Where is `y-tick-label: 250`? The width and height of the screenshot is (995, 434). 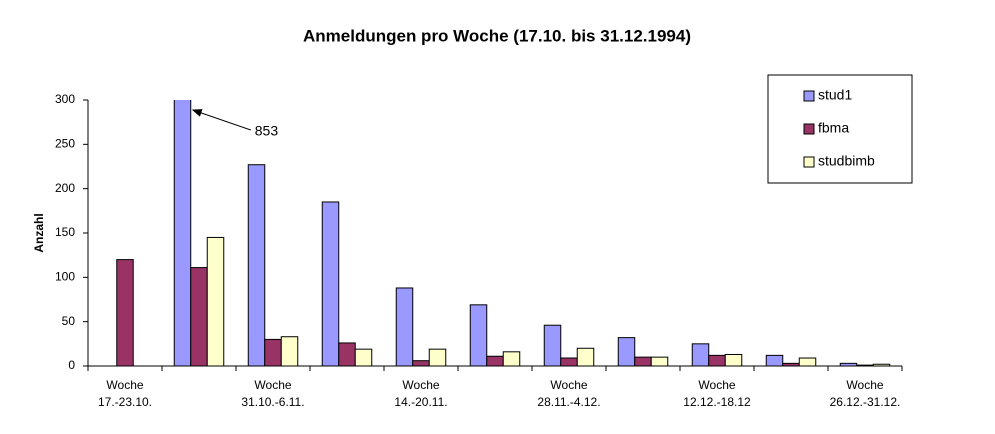 y-tick-label: 250 is located at coordinates (65, 144).